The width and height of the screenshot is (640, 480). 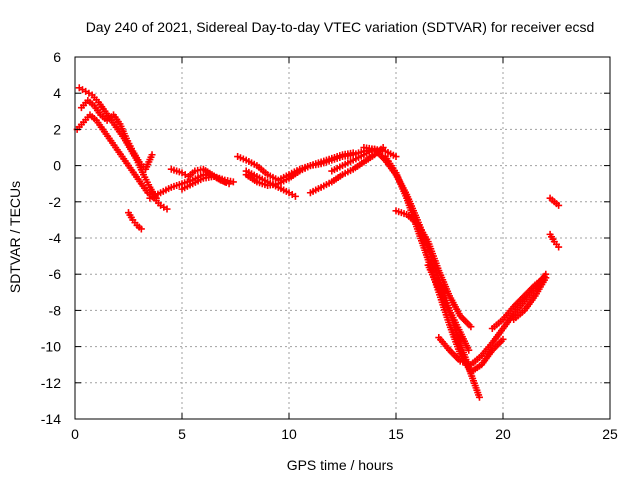 I want to click on y-tick-label: -2, so click(x=55, y=202).